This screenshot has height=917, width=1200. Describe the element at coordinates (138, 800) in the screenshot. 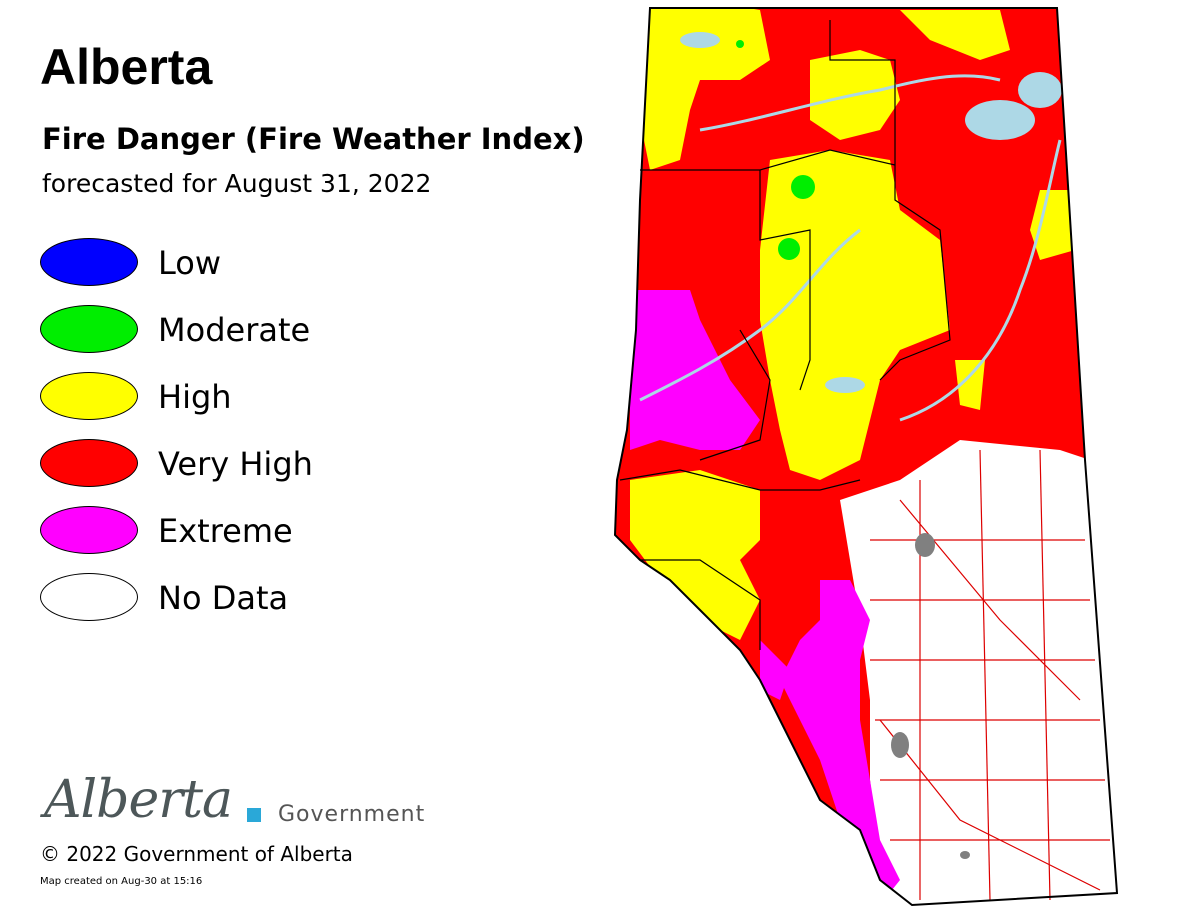

I see `alberta-wordmark: Alberta` at that location.